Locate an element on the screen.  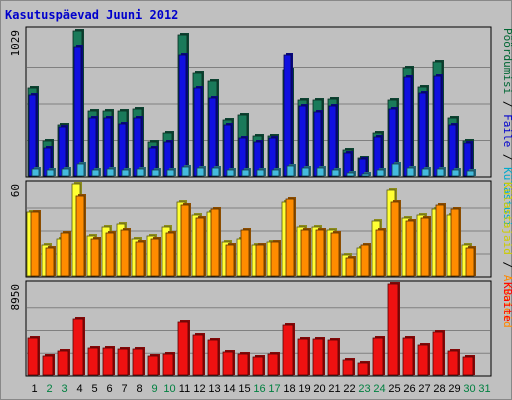
panel-top-legend: Pöördumisi / Faile / Külastusi is located at coordinates (506, 127).